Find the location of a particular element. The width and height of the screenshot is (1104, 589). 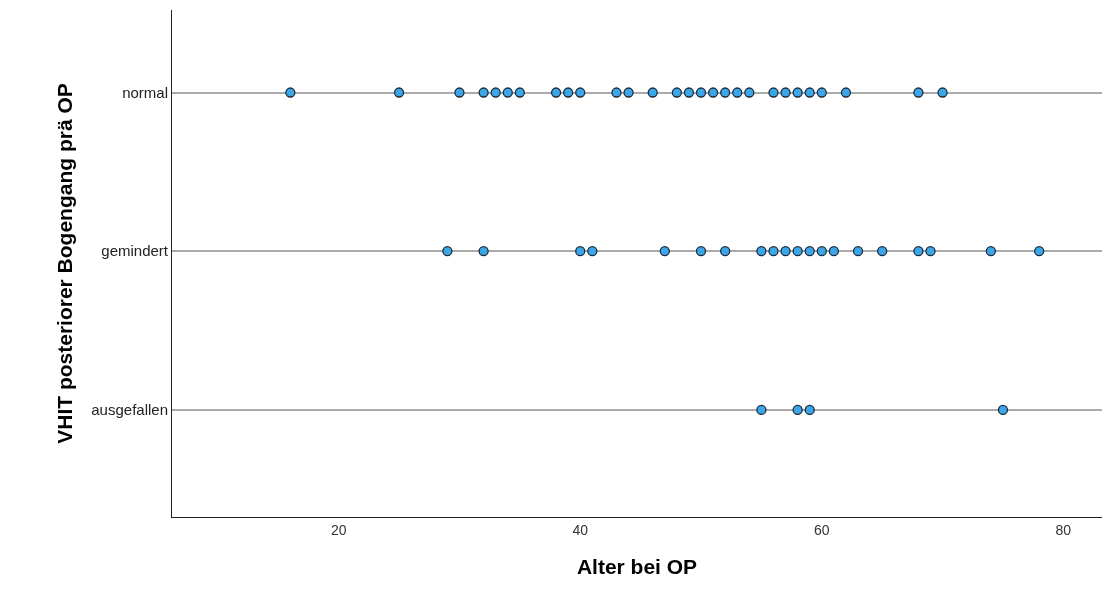

y-tick-label: normal is located at coordinates (145, 92).